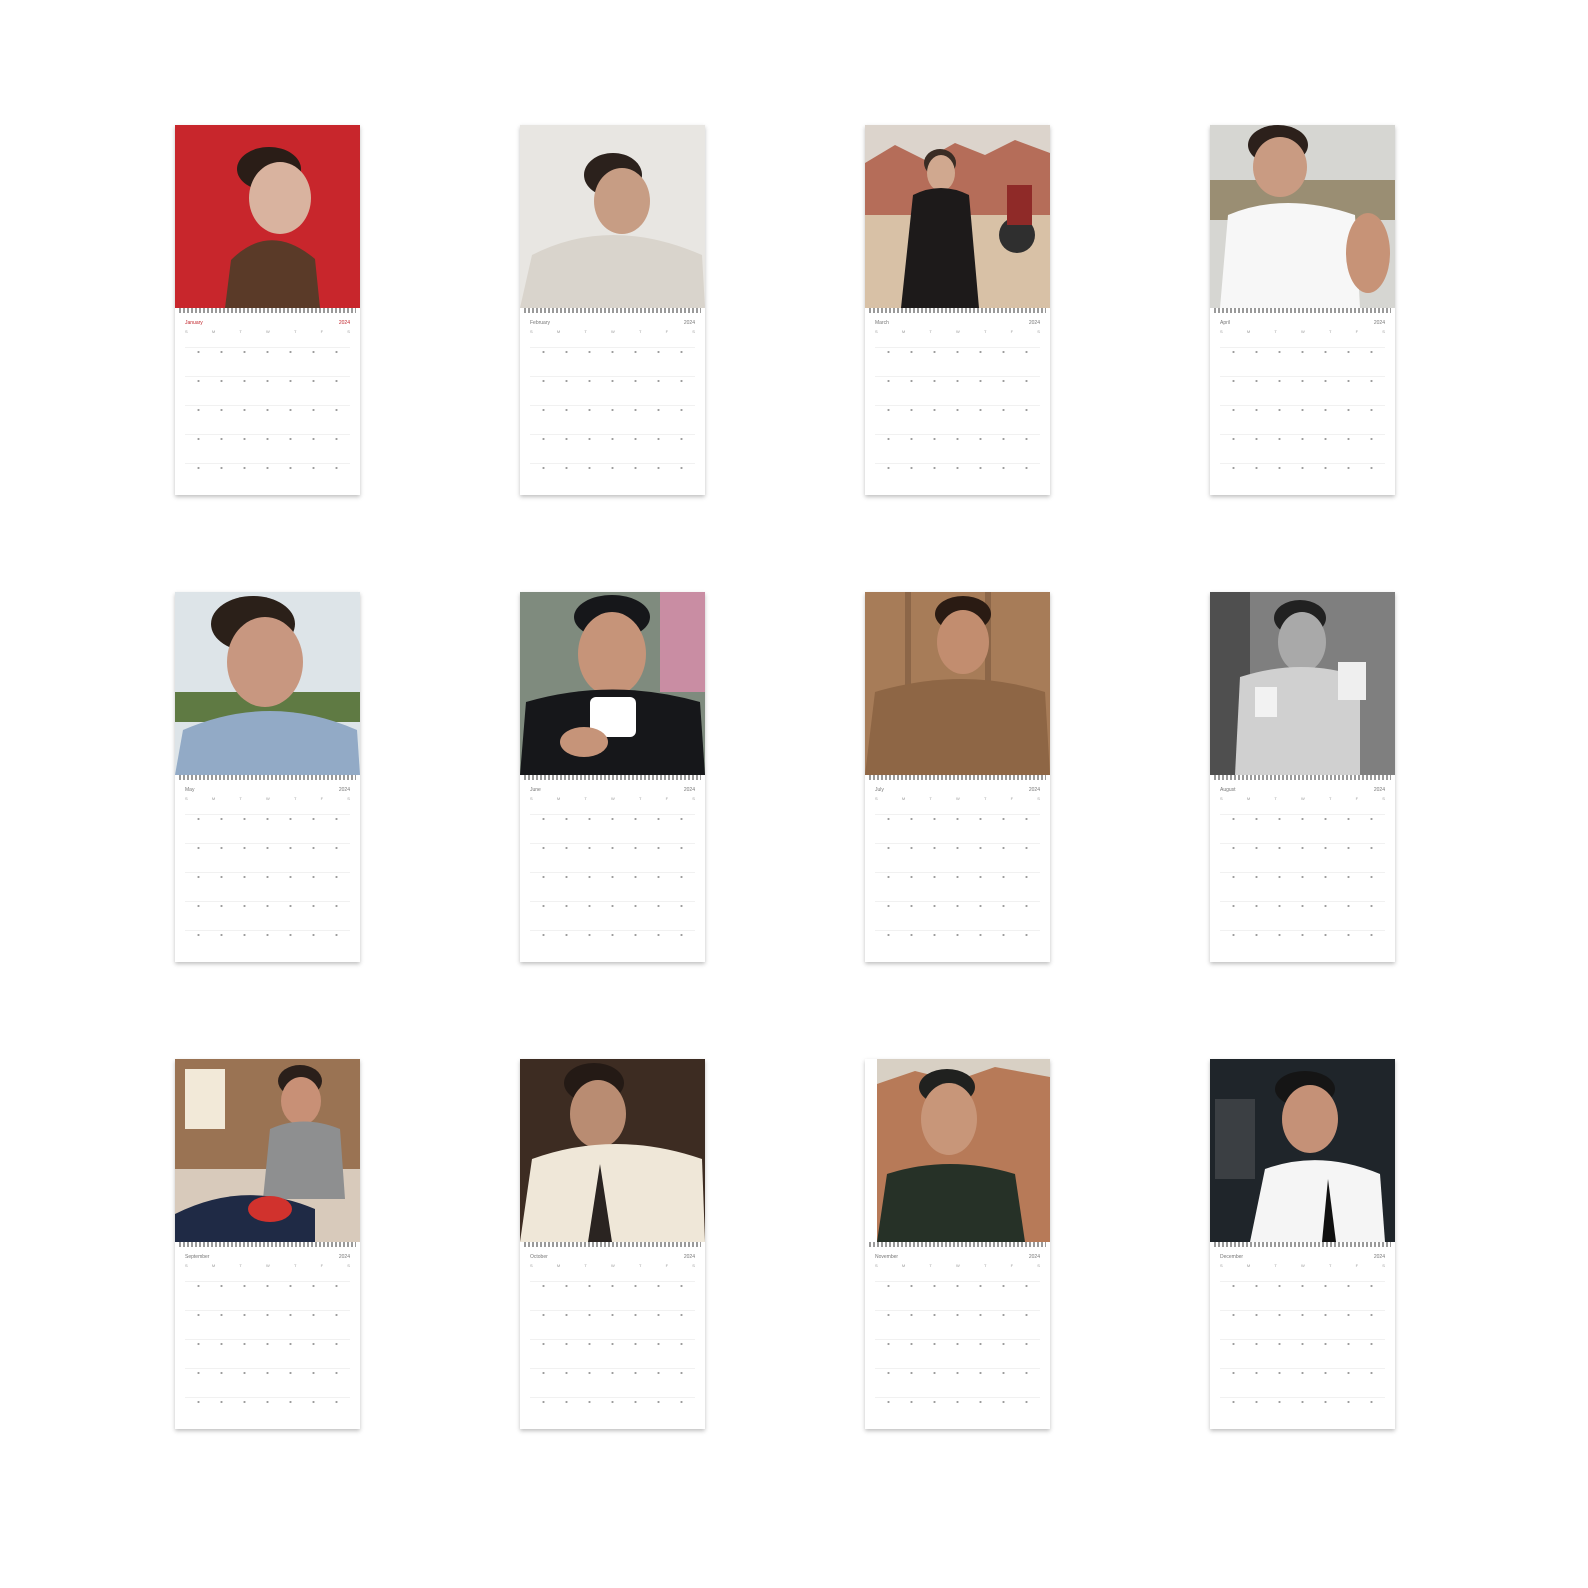  What do you see at coordinates (190, 790) in the screenshot?
I see `month-label: May` at bounding box center [190, 790].